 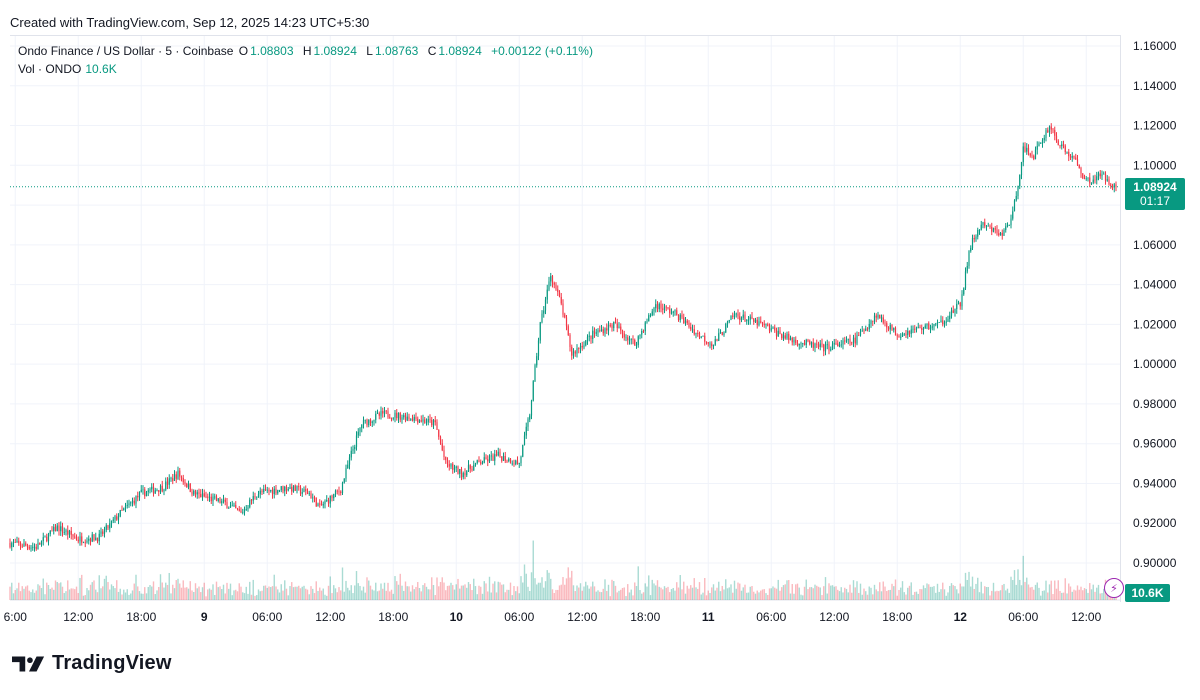 I want to click on y-tick-label: 0.92000, so click(x=1155, y=523).